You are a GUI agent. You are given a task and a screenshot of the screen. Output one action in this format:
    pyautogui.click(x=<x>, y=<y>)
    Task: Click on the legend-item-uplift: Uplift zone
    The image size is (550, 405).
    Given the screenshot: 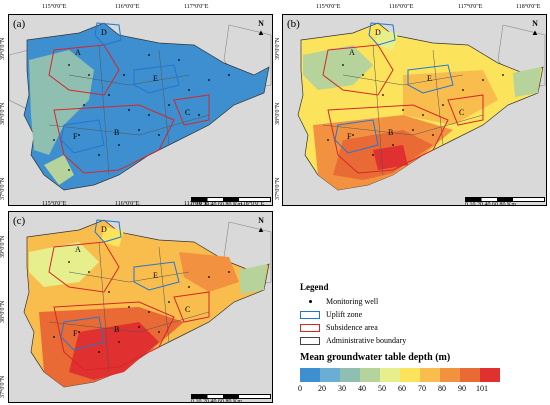 What is the action you would take?
    pyautogui.click(x=331, y=314)
    